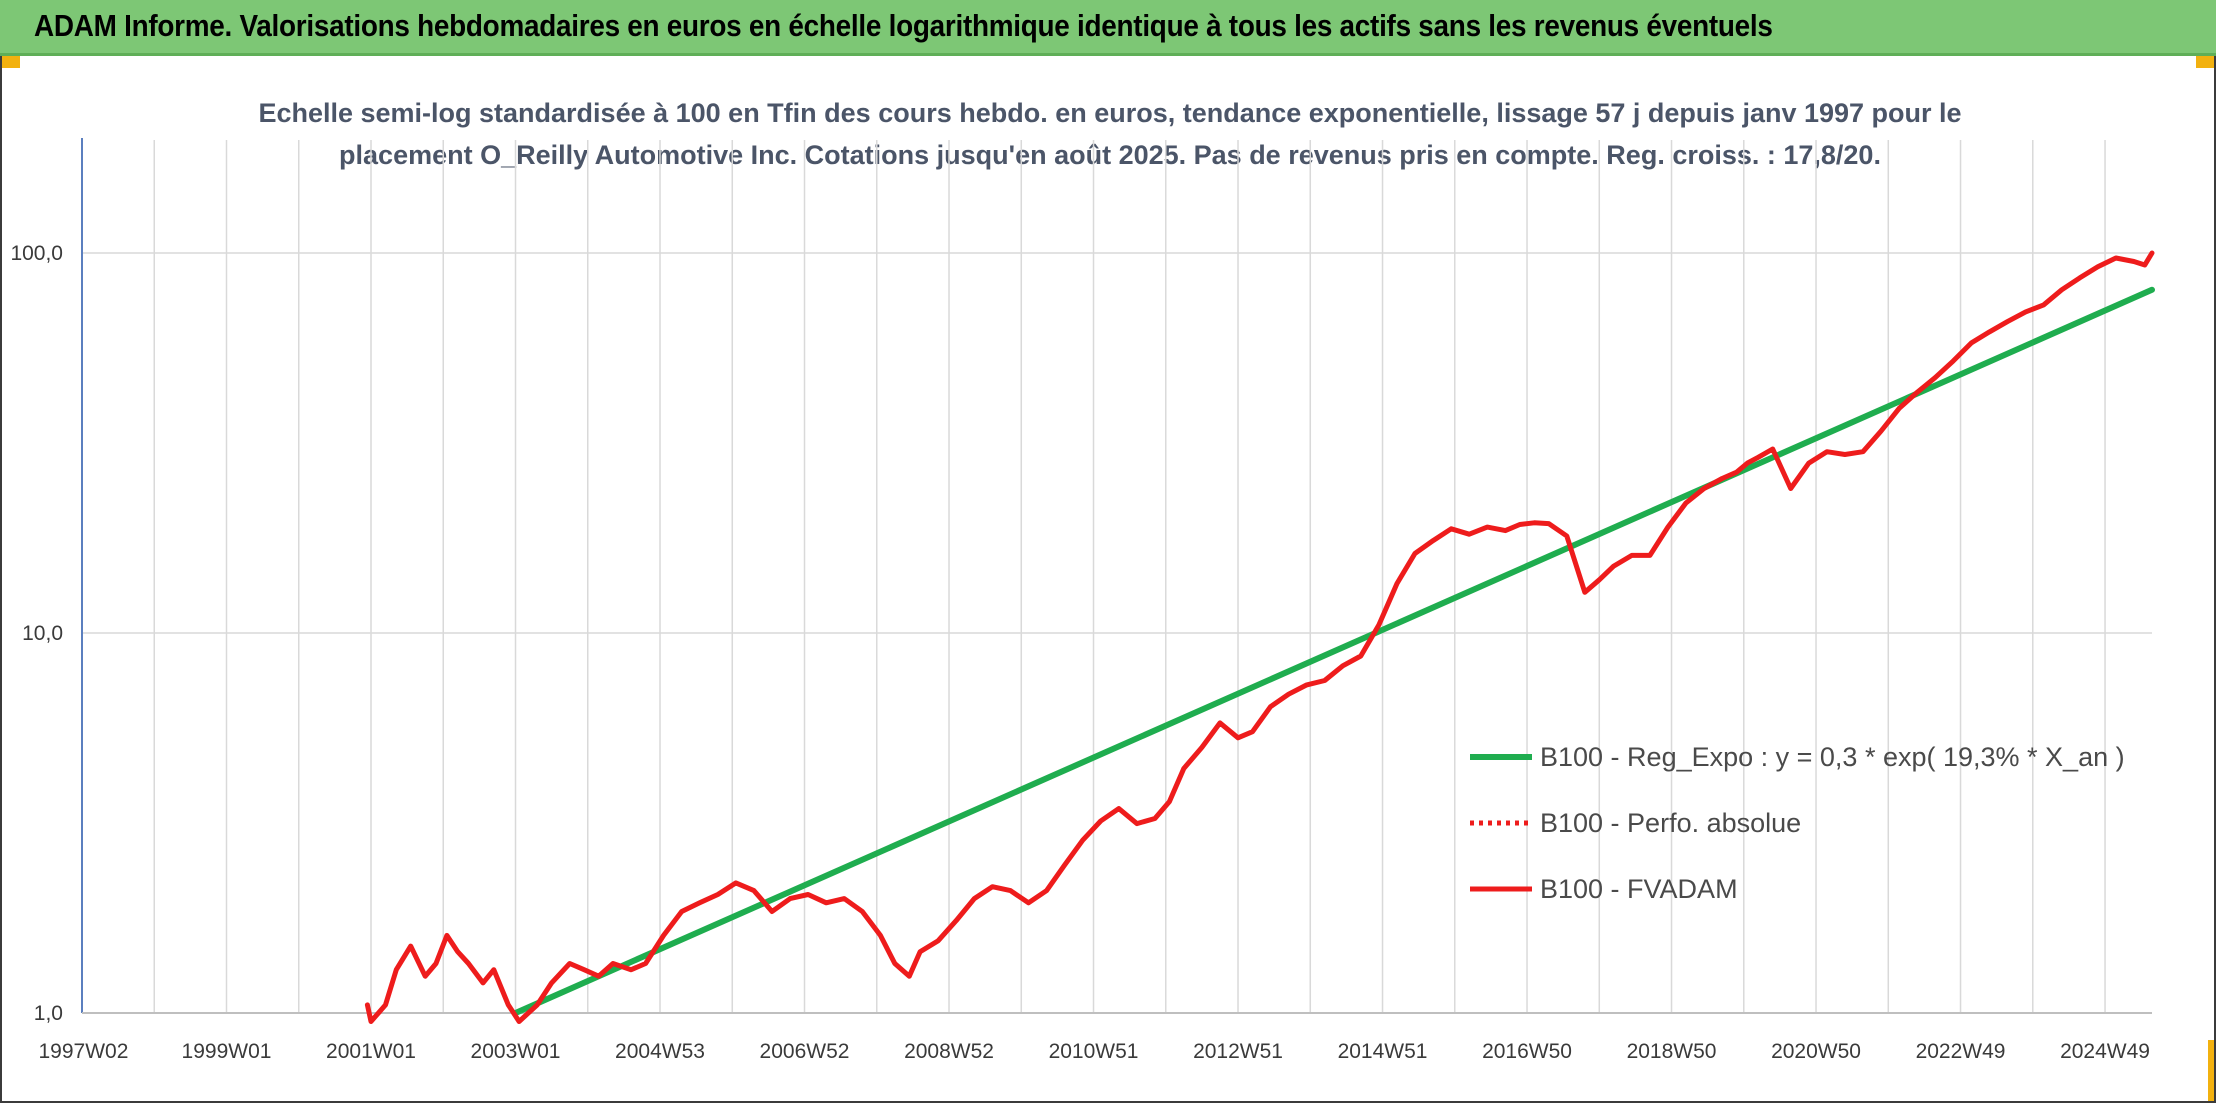 The height and width of the screenshot is (1103, 2216). Describe the element at coordinates (1383, 1051) in the screenshot. I see `x-tick-label: 2014W51` at that location.